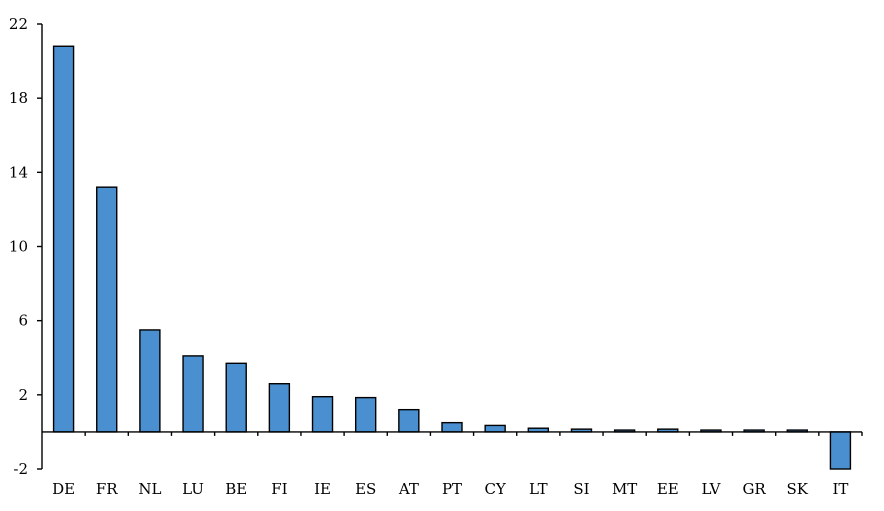  What do you see at coordinates (754, 489) in the screenshot?
I see `category-label: GR` at bounding box center [754, 489].